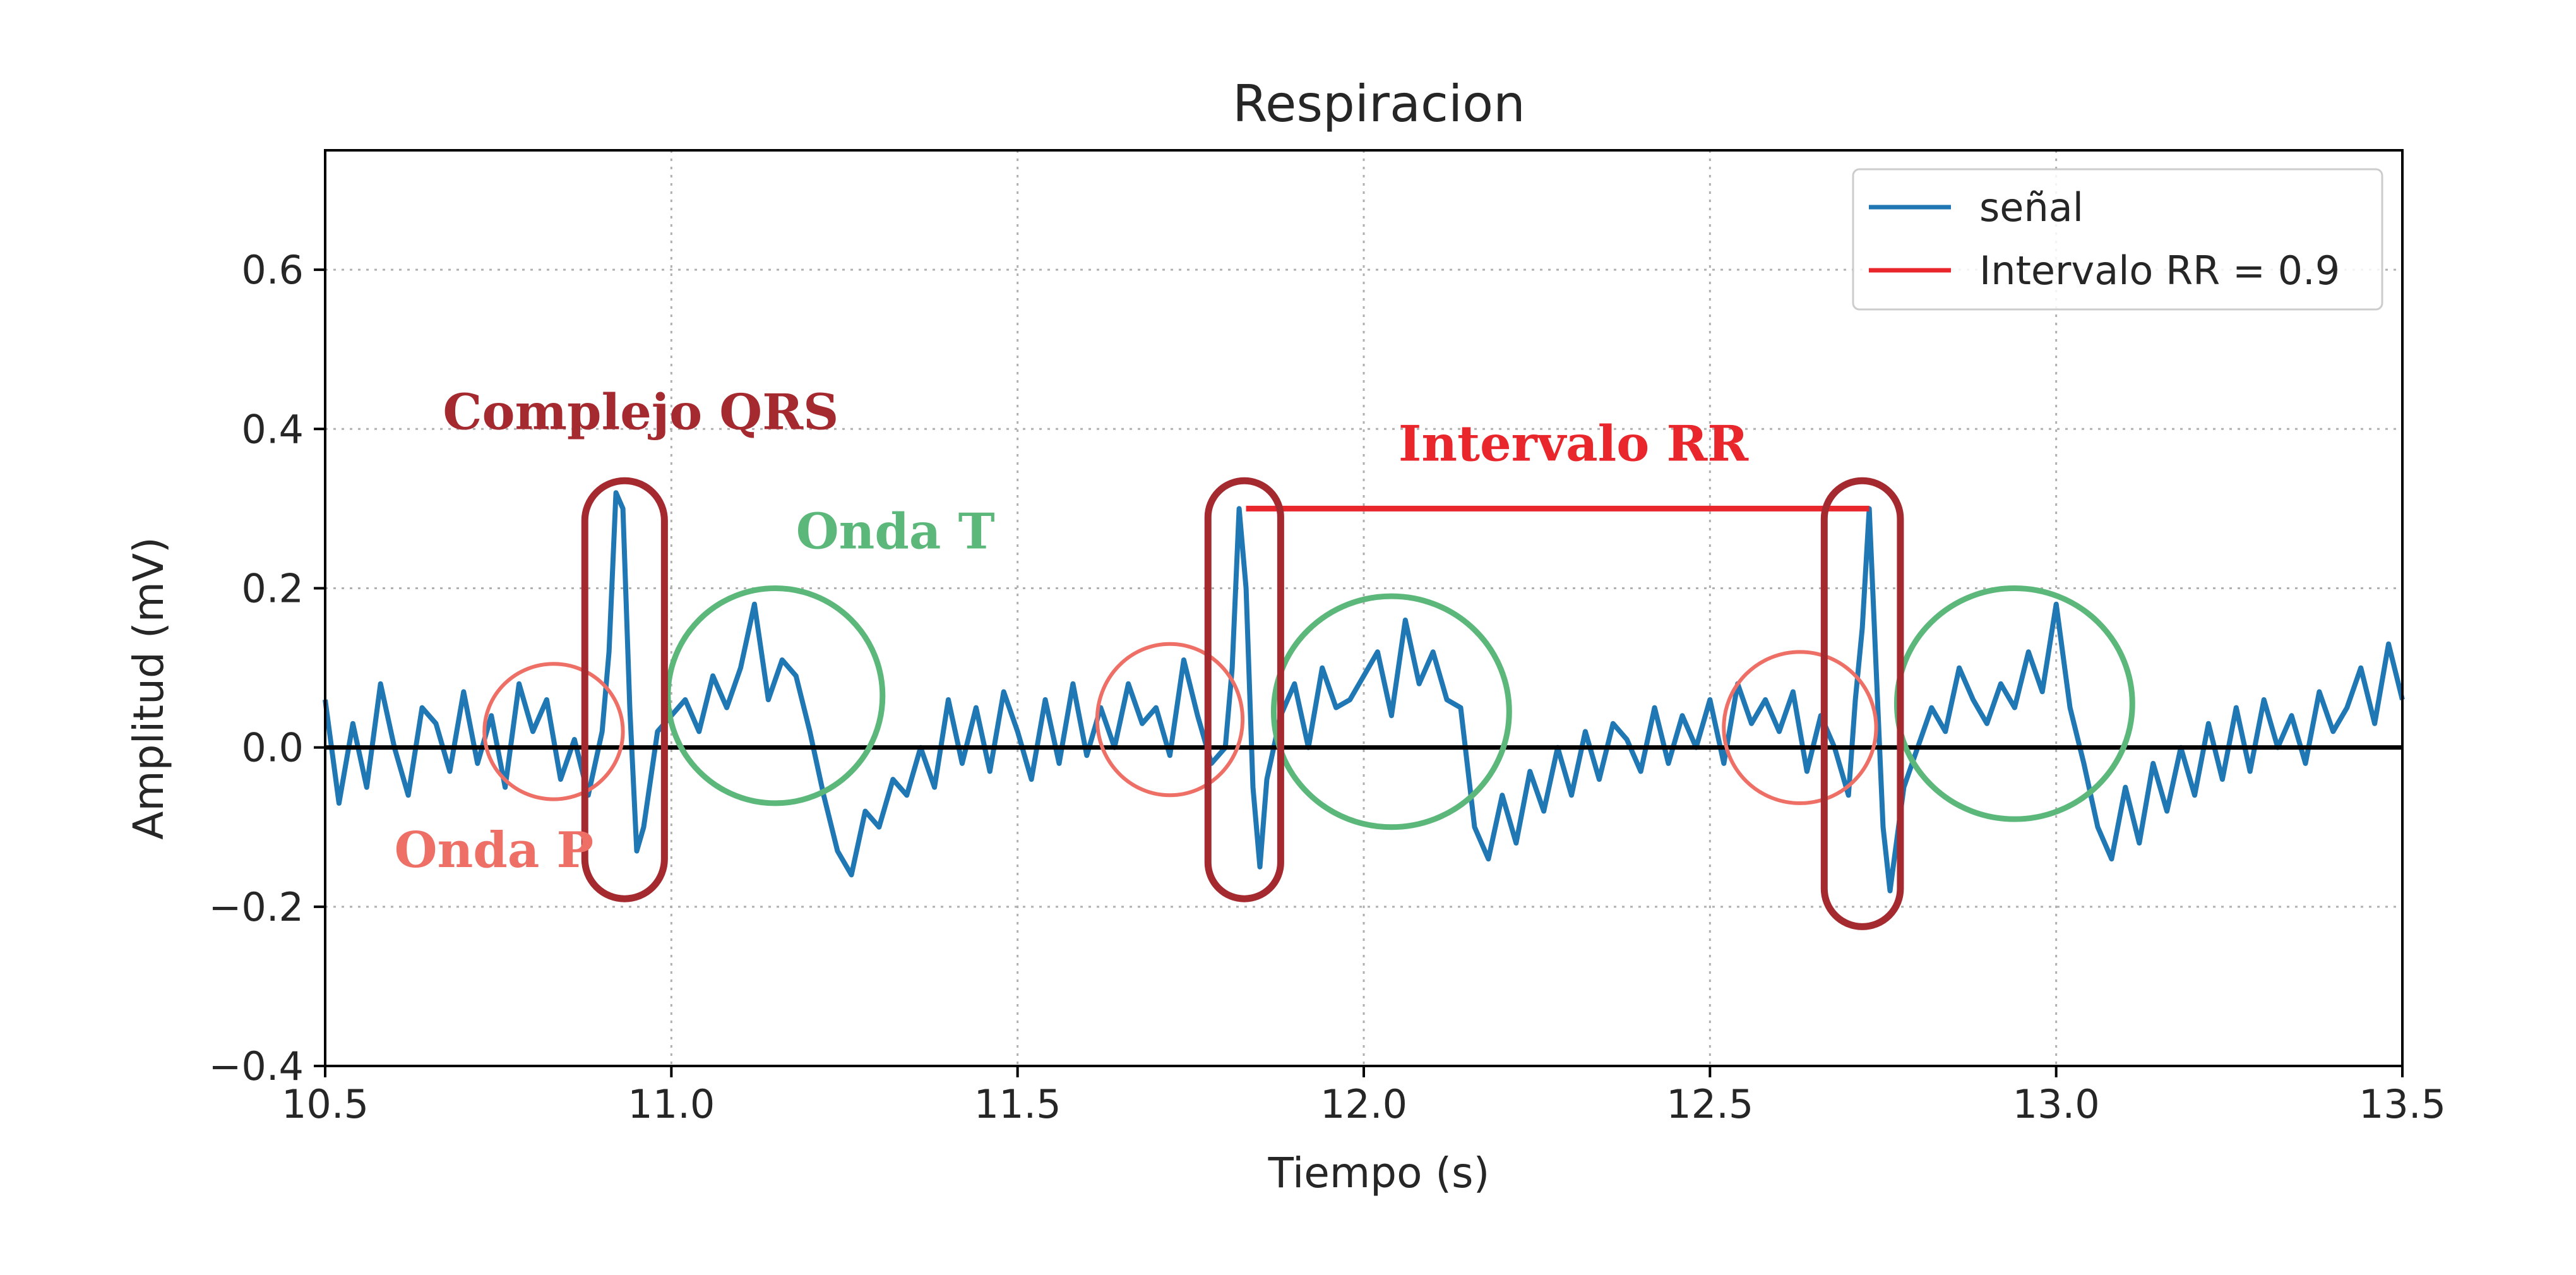 This screenshot has width=2576, height=1275. Describe the element at coordinates (1379, 1173) in the screenshot. I see `x-axis-title: Tiempo (s)` at that location.